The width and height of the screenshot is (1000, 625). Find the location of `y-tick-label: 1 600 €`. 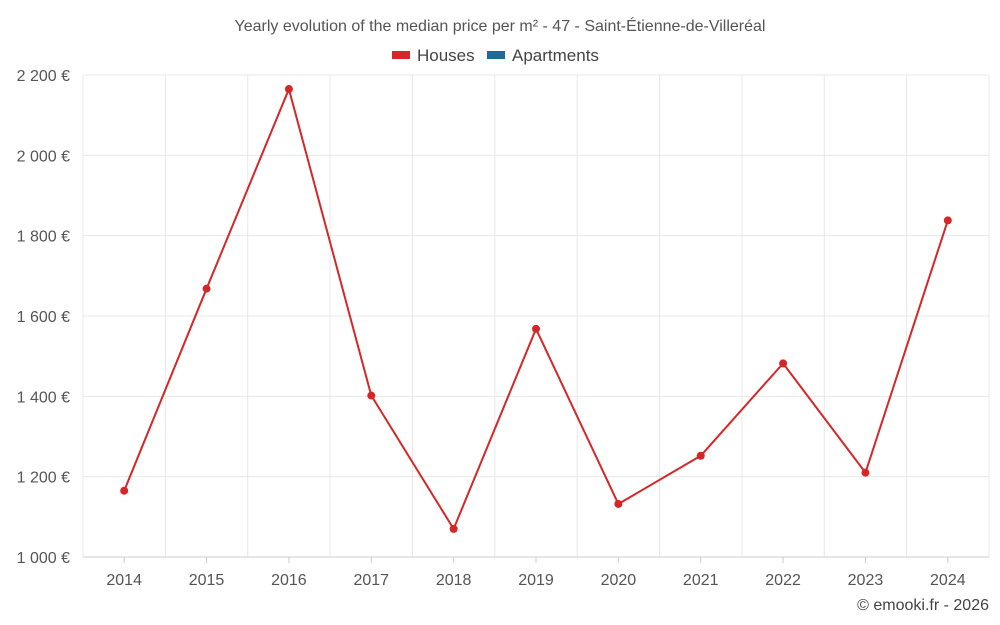

y-tick-label: 1 600 € is located at coordinates (43, 317).